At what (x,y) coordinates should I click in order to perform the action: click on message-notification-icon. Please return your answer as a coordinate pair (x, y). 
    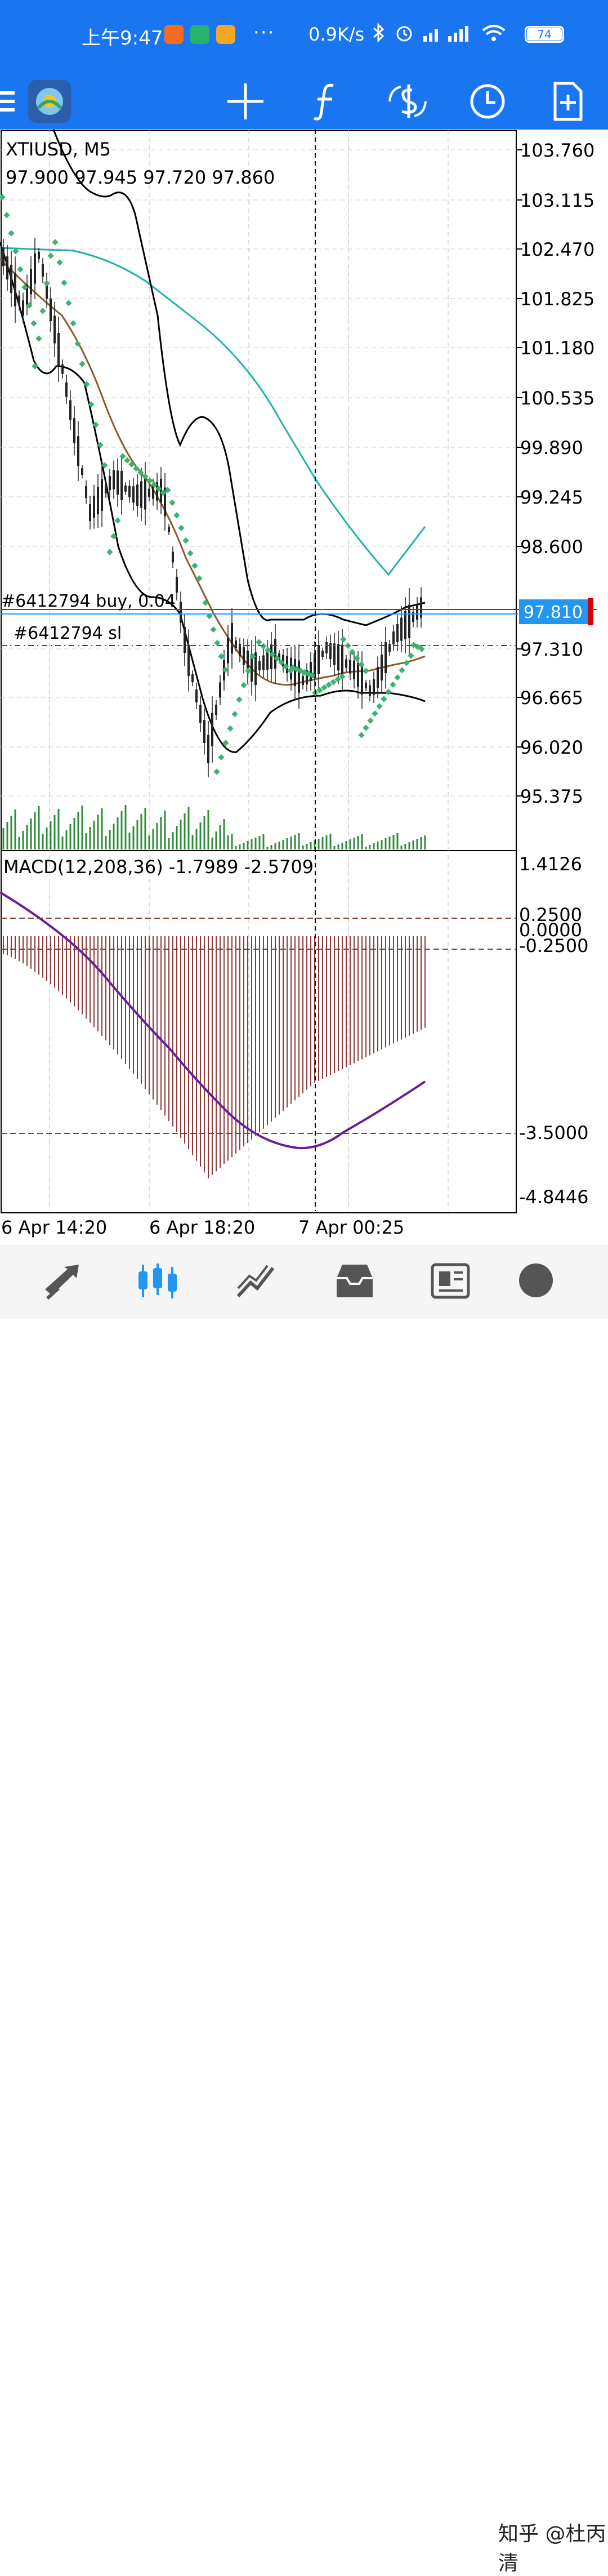
    Looking at the image, I should click on (225, 34).